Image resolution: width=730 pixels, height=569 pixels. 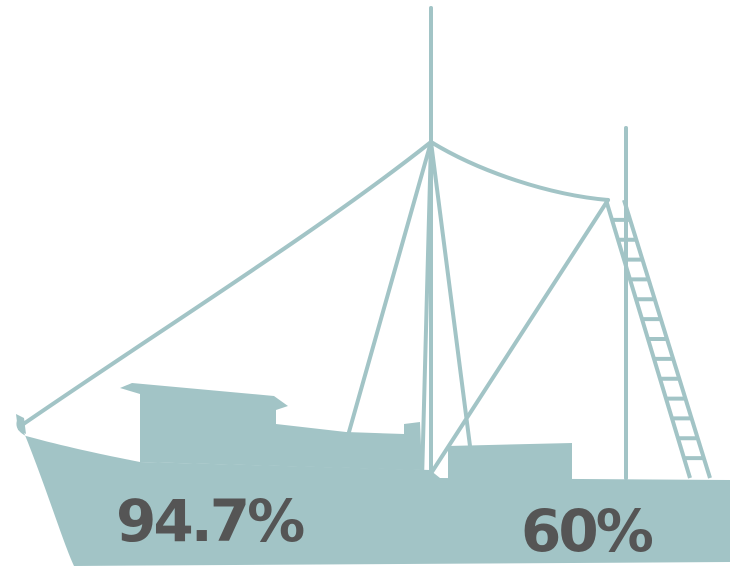 I want to click on mast-span-line, so click(x=519, y=171).